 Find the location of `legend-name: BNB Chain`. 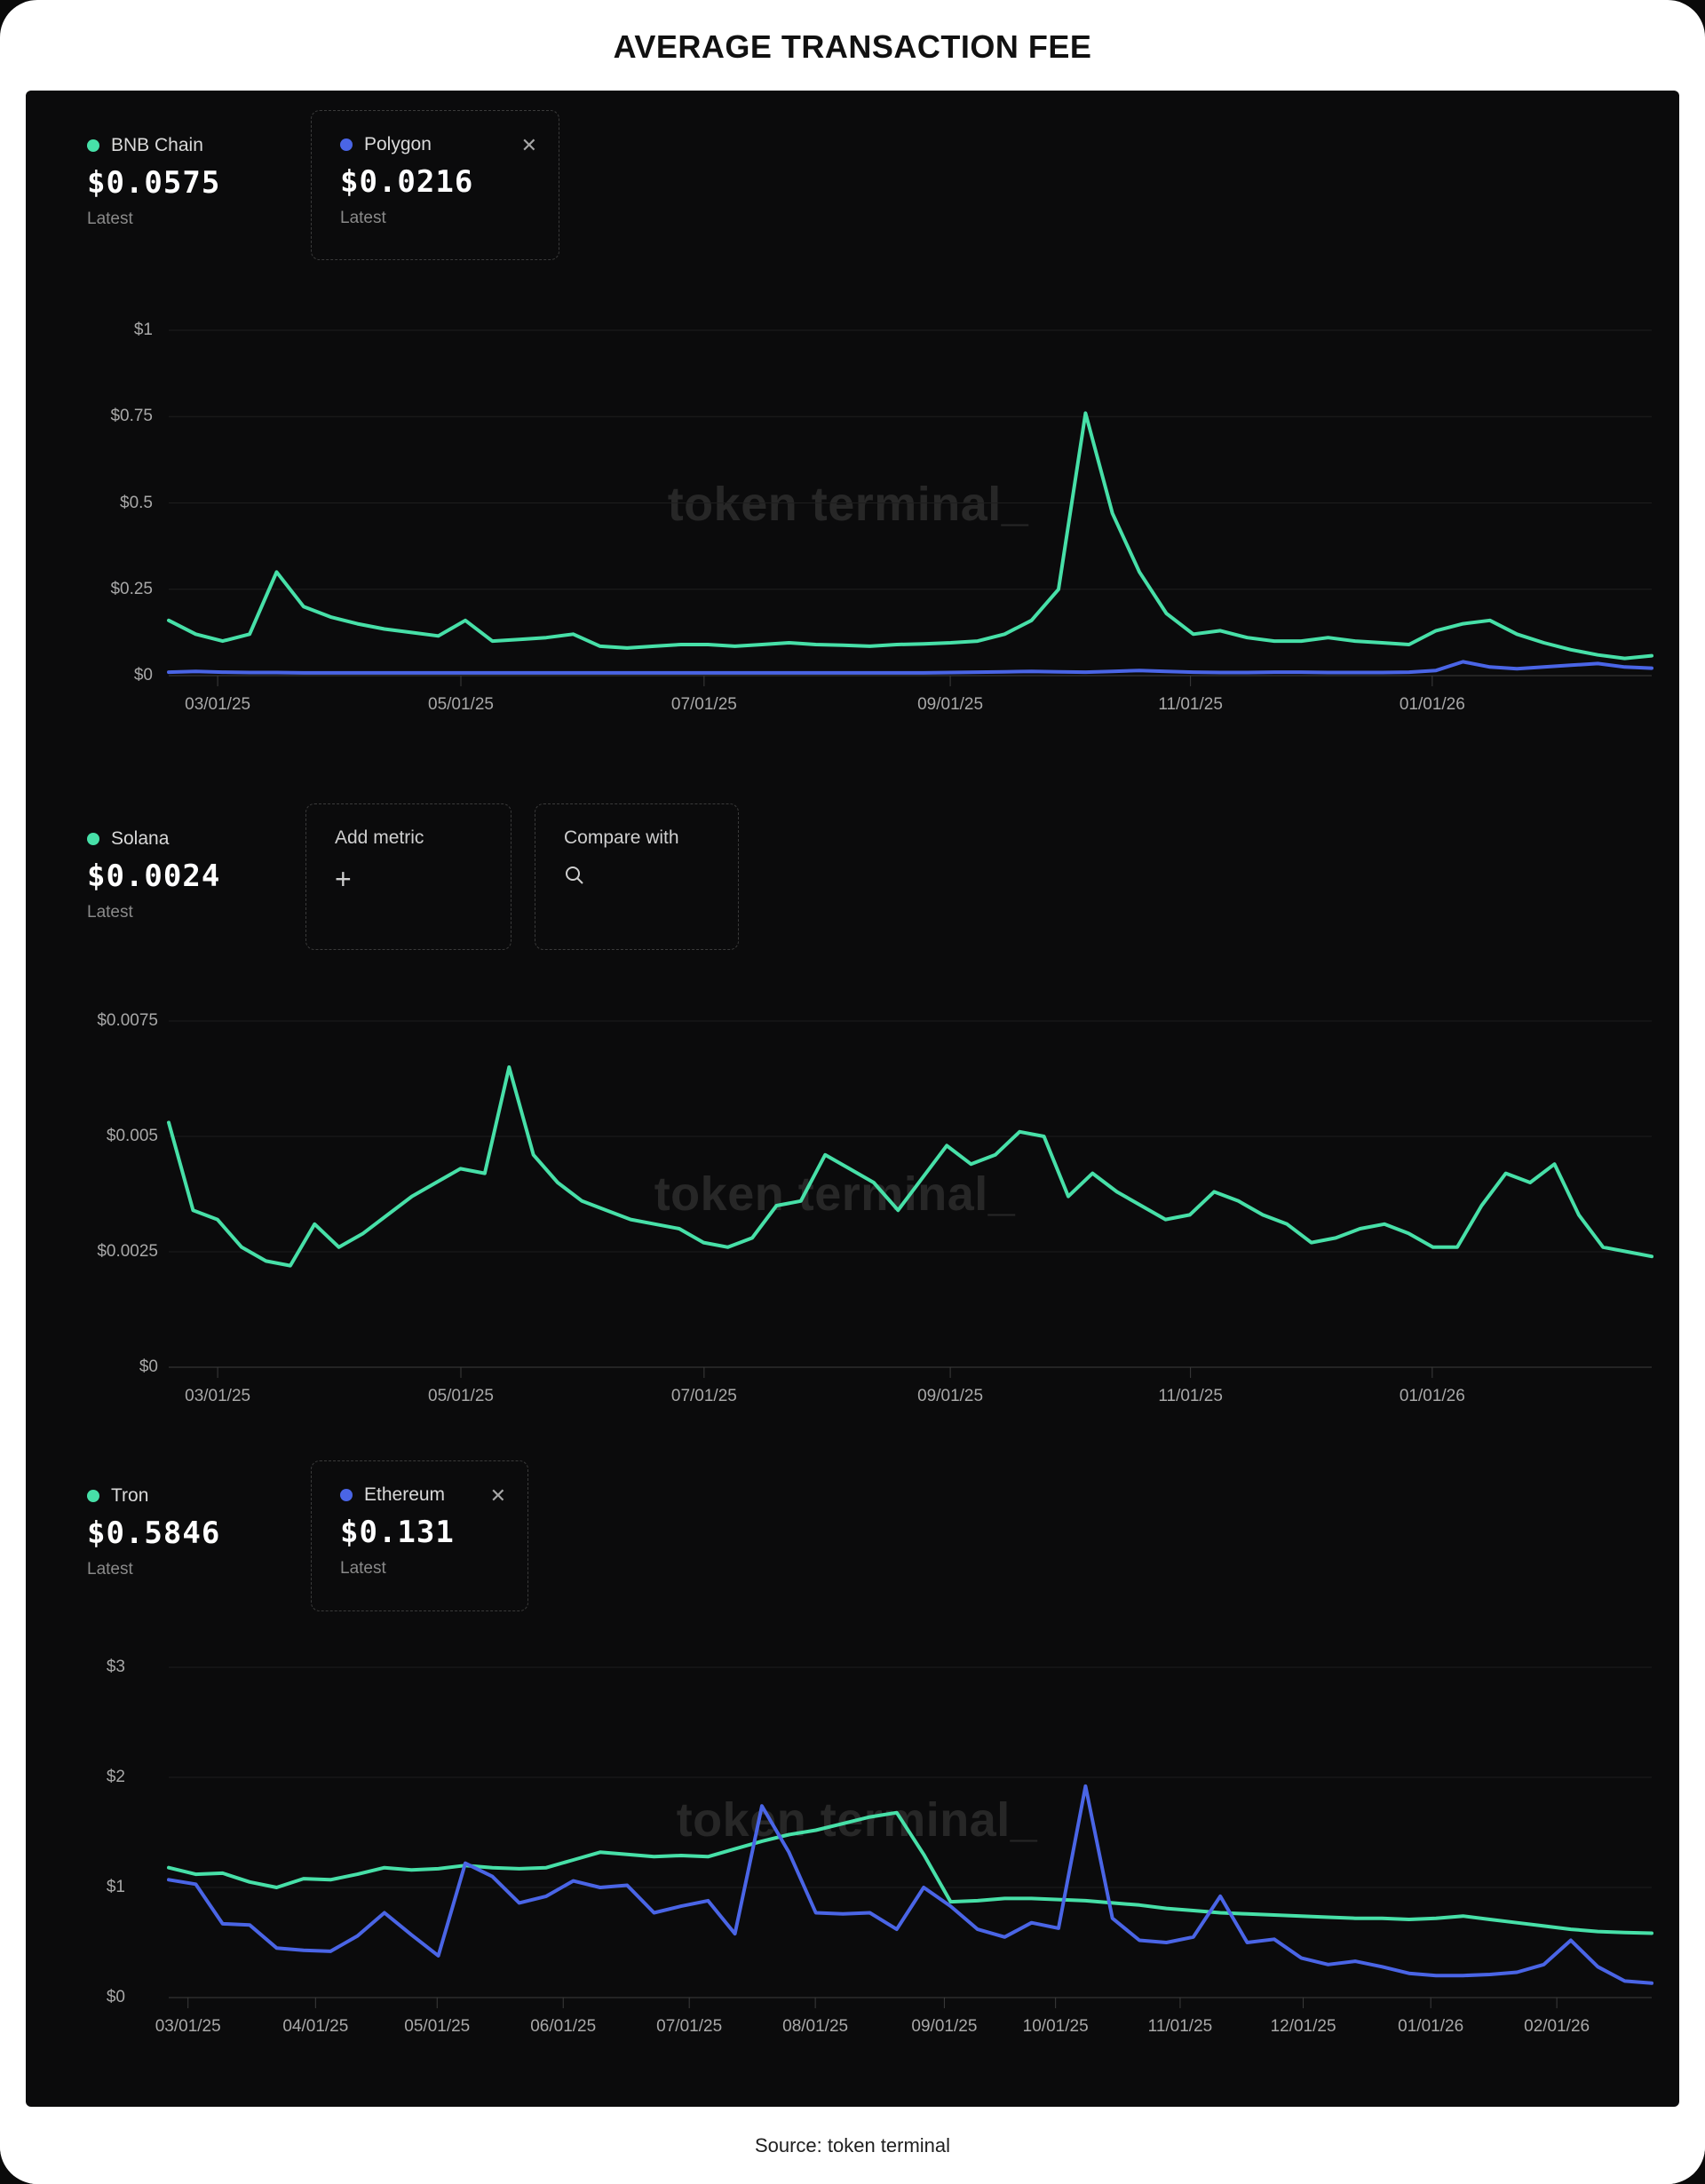

legend-name: BNB Chain is located at coordinates (157, 145).